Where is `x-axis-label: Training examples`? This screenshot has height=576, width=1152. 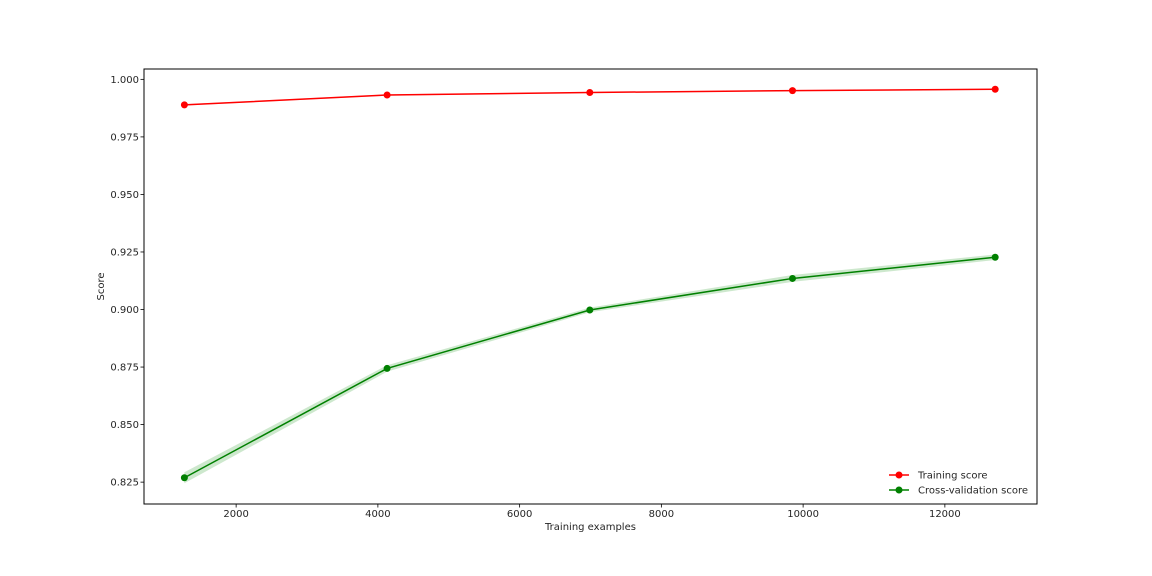
x-axis-label: Training examples is located at coordinates (590, 527).